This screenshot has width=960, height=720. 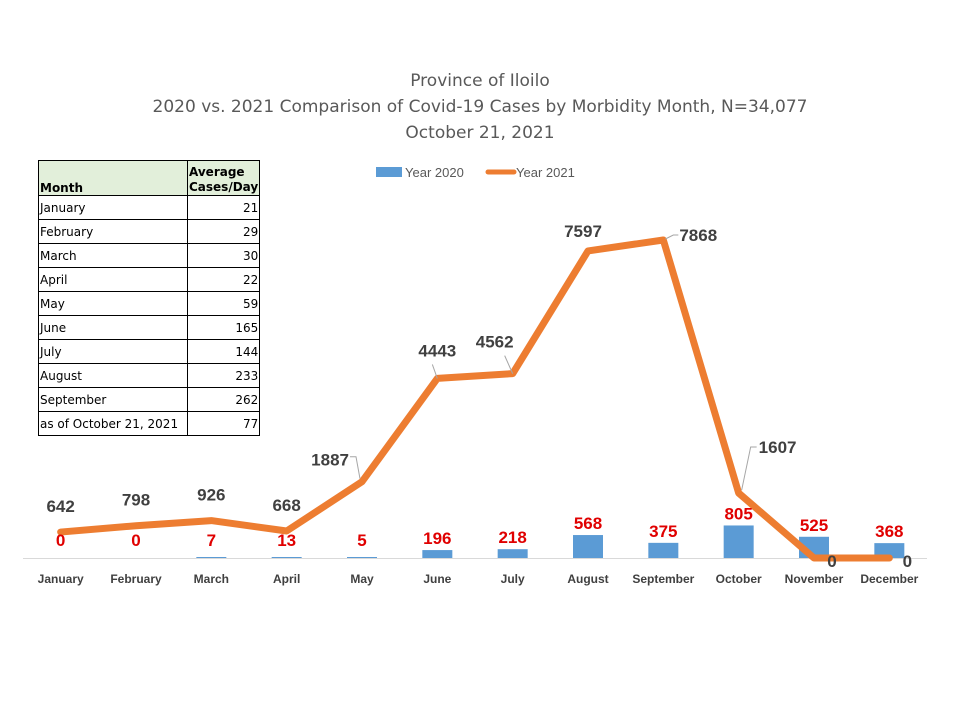 I want to click on x-tick-label: June, so click(x=437, y=579).